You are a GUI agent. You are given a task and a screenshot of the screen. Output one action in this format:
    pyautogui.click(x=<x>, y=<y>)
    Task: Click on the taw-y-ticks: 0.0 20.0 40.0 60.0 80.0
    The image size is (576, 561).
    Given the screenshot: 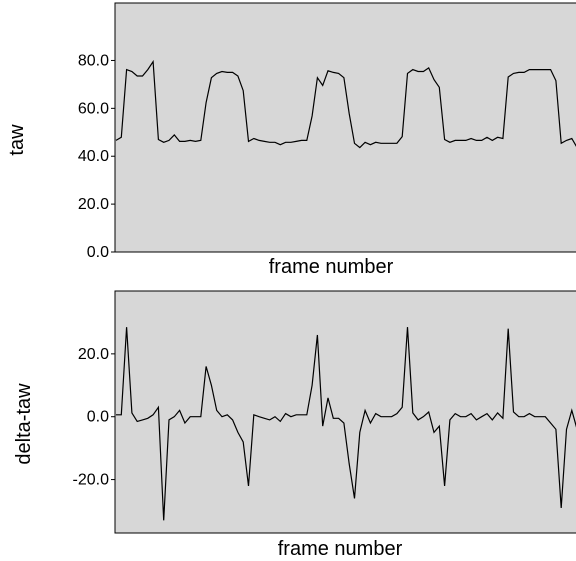 What is the action you would take?
    pyautogui.click(x=96, y=156)
    